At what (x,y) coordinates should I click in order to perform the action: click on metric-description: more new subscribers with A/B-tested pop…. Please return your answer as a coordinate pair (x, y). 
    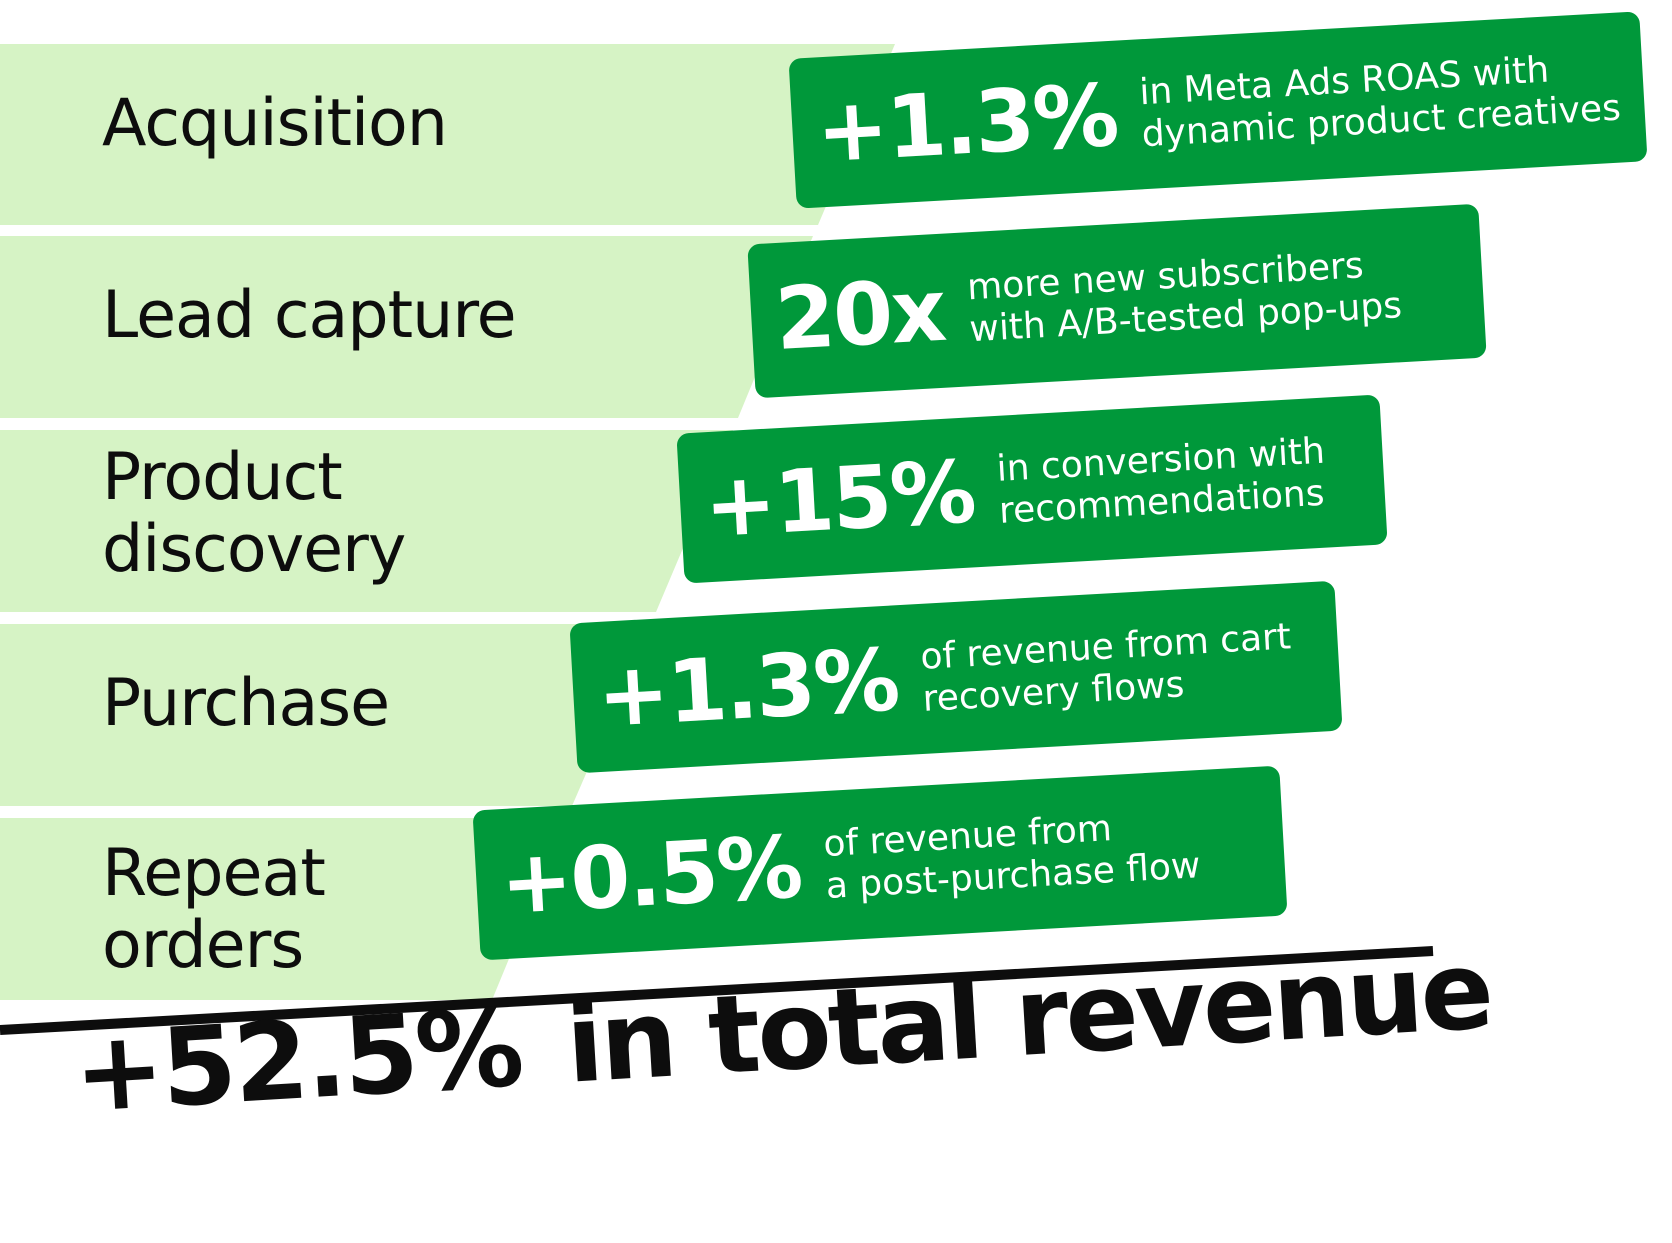
    Looking at the image, I should click on (1184, 298).